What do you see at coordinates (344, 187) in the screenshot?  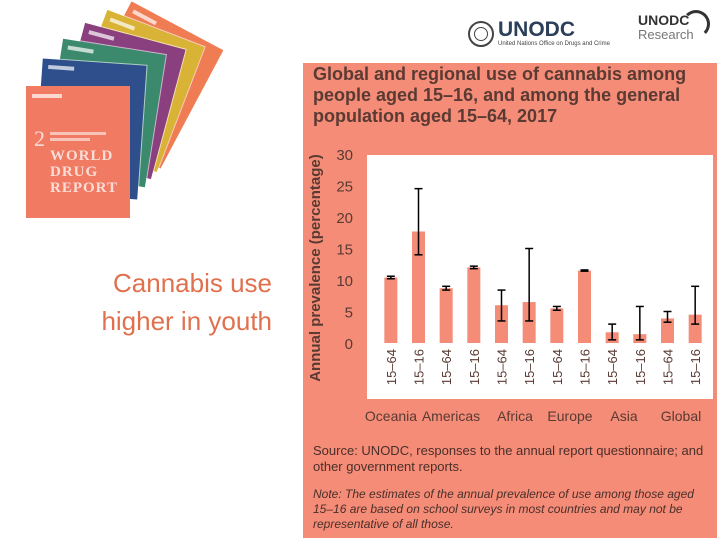 I see `y-tick-label: 25` at bounding box center [344, 187].